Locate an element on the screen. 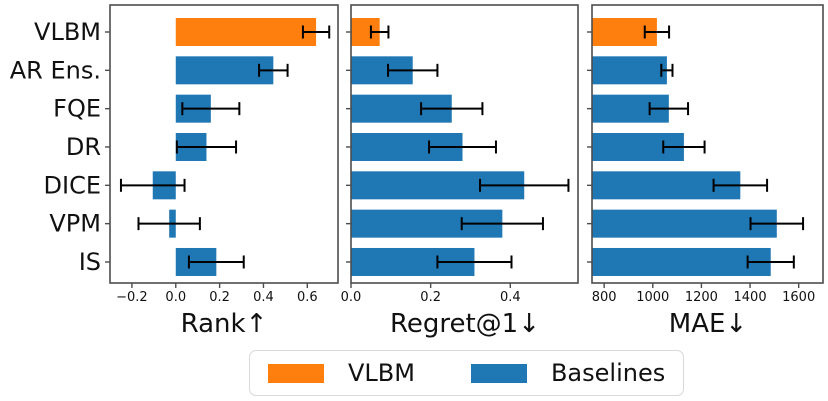  x-tick-label: 1400 is located at coordinates (750, 297).